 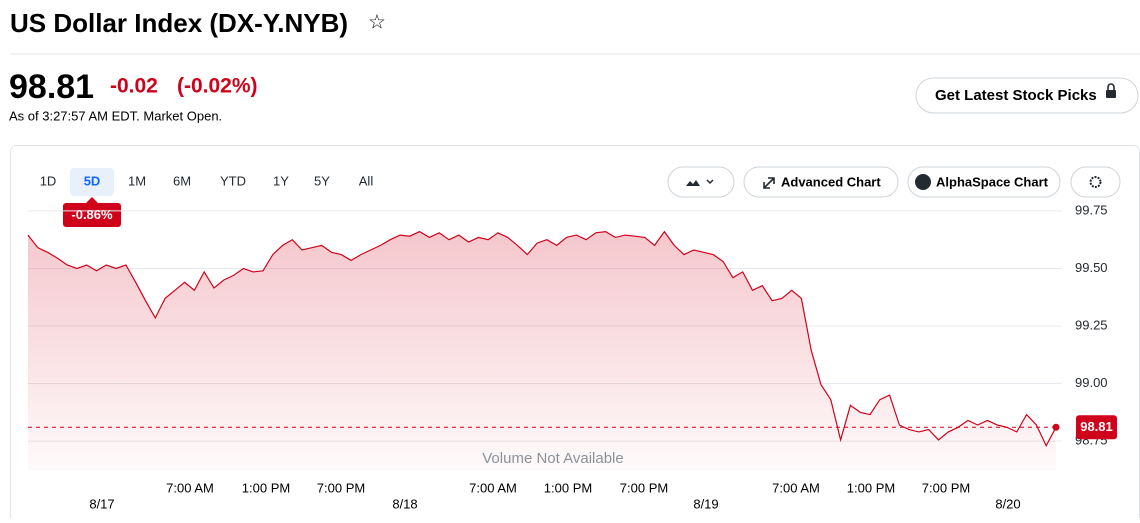 What do you see at coordinates (101, 503) in the screenshot?
I see `date-label: 8/17` at bounding box center [101, 503].